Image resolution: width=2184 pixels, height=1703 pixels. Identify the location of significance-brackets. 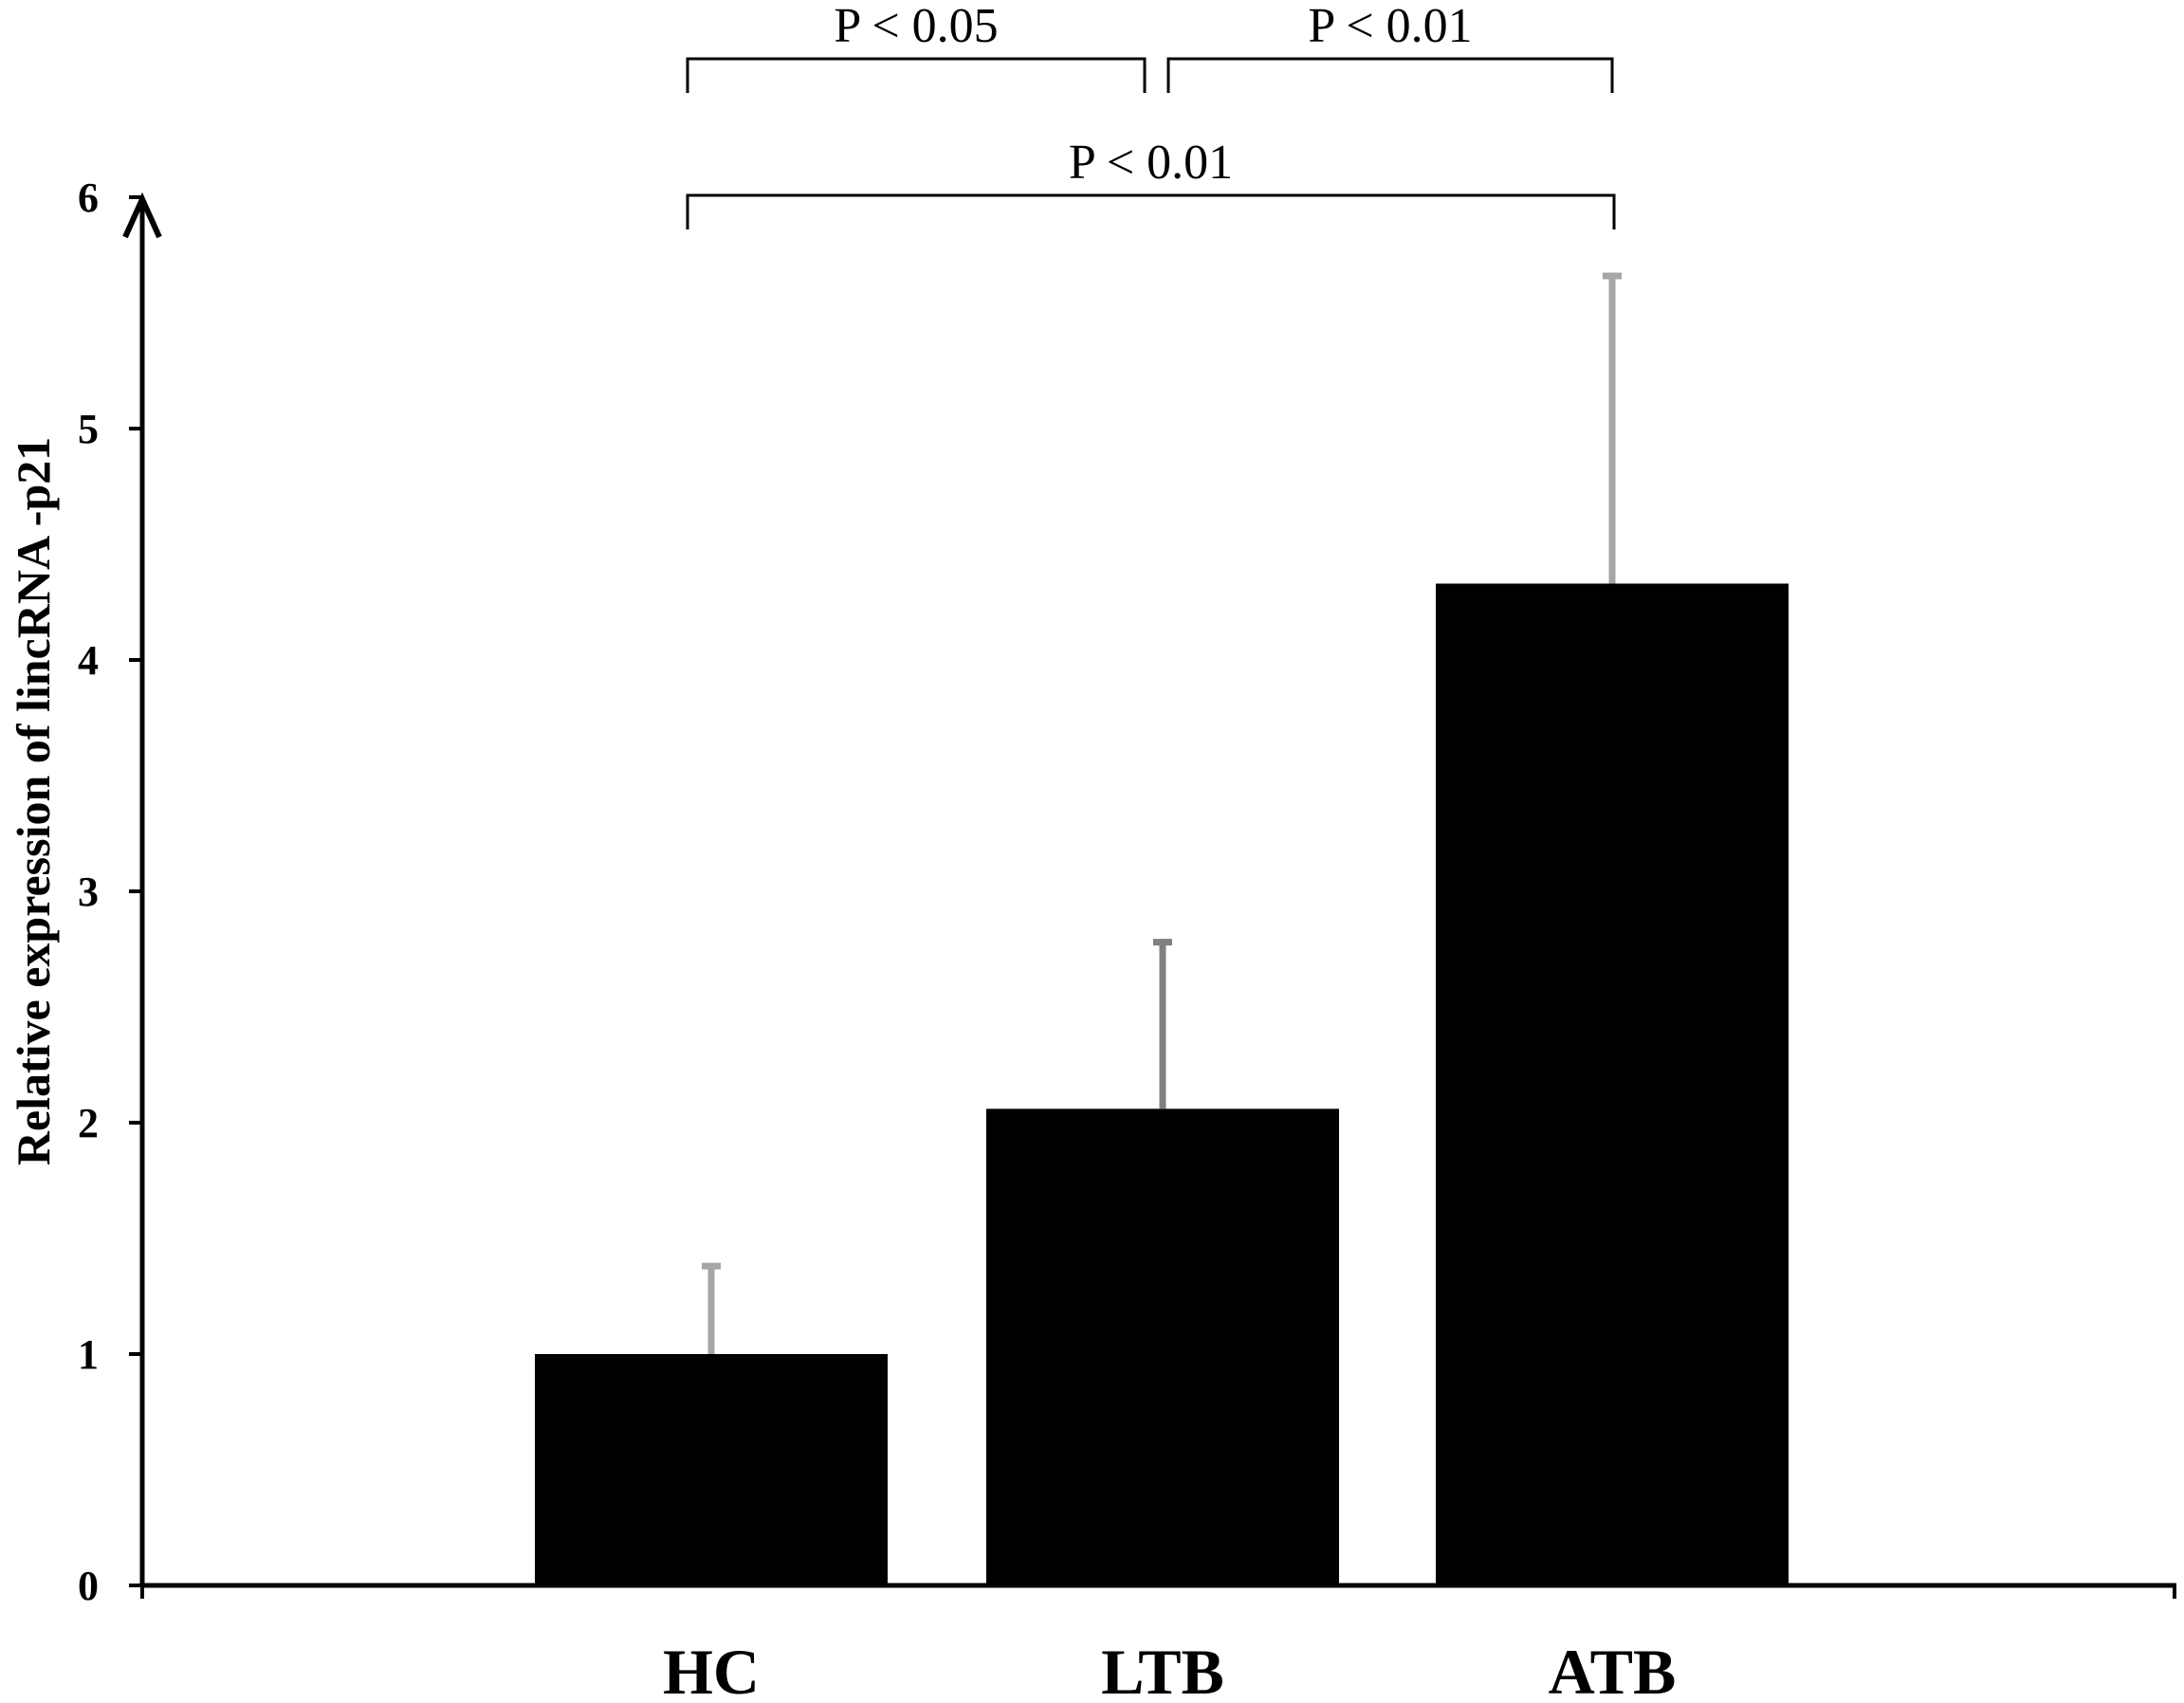
(1151, 143).